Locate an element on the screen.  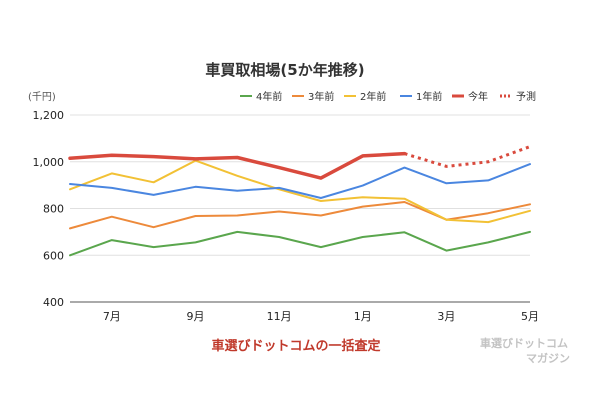
series-line-1年前 is located at coordinates (300, 181).